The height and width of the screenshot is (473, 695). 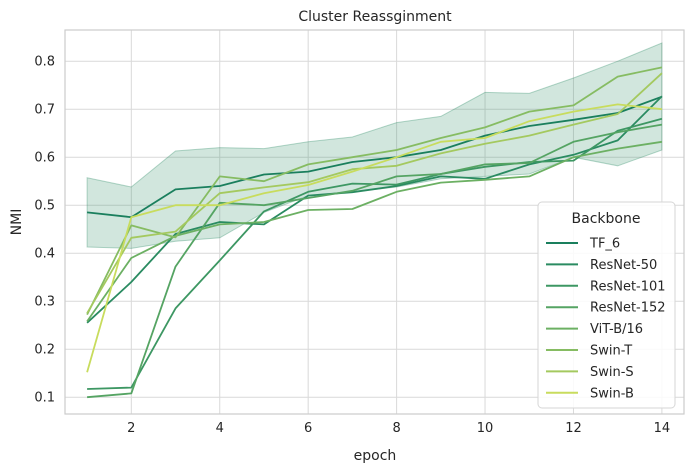 What do you see at coordinates (308, 428) in the screenshot?
I see `x-tick-label: 6` at bounding box center [308, 428].